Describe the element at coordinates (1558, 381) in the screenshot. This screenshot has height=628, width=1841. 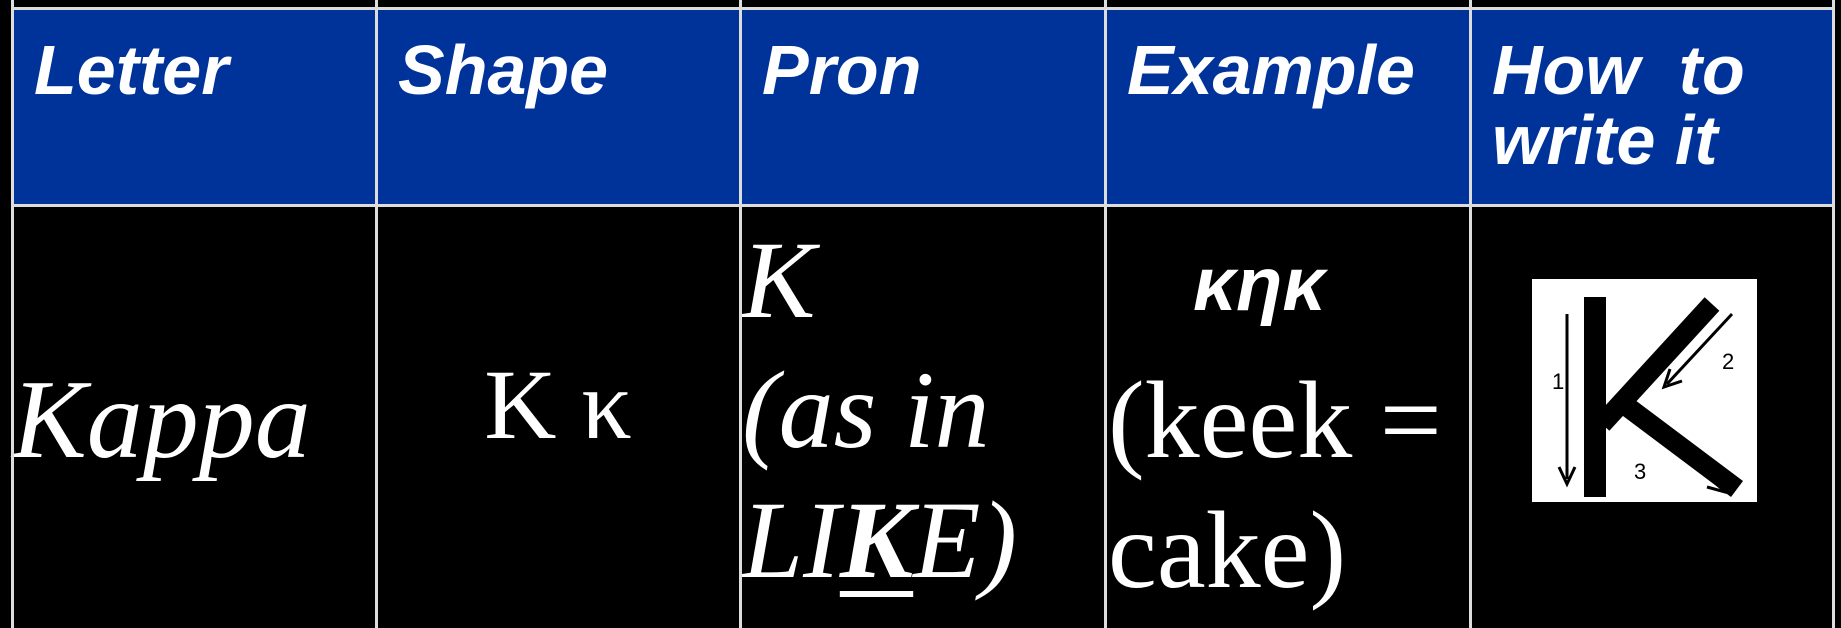
I see `stroke-number: 1` at that location.